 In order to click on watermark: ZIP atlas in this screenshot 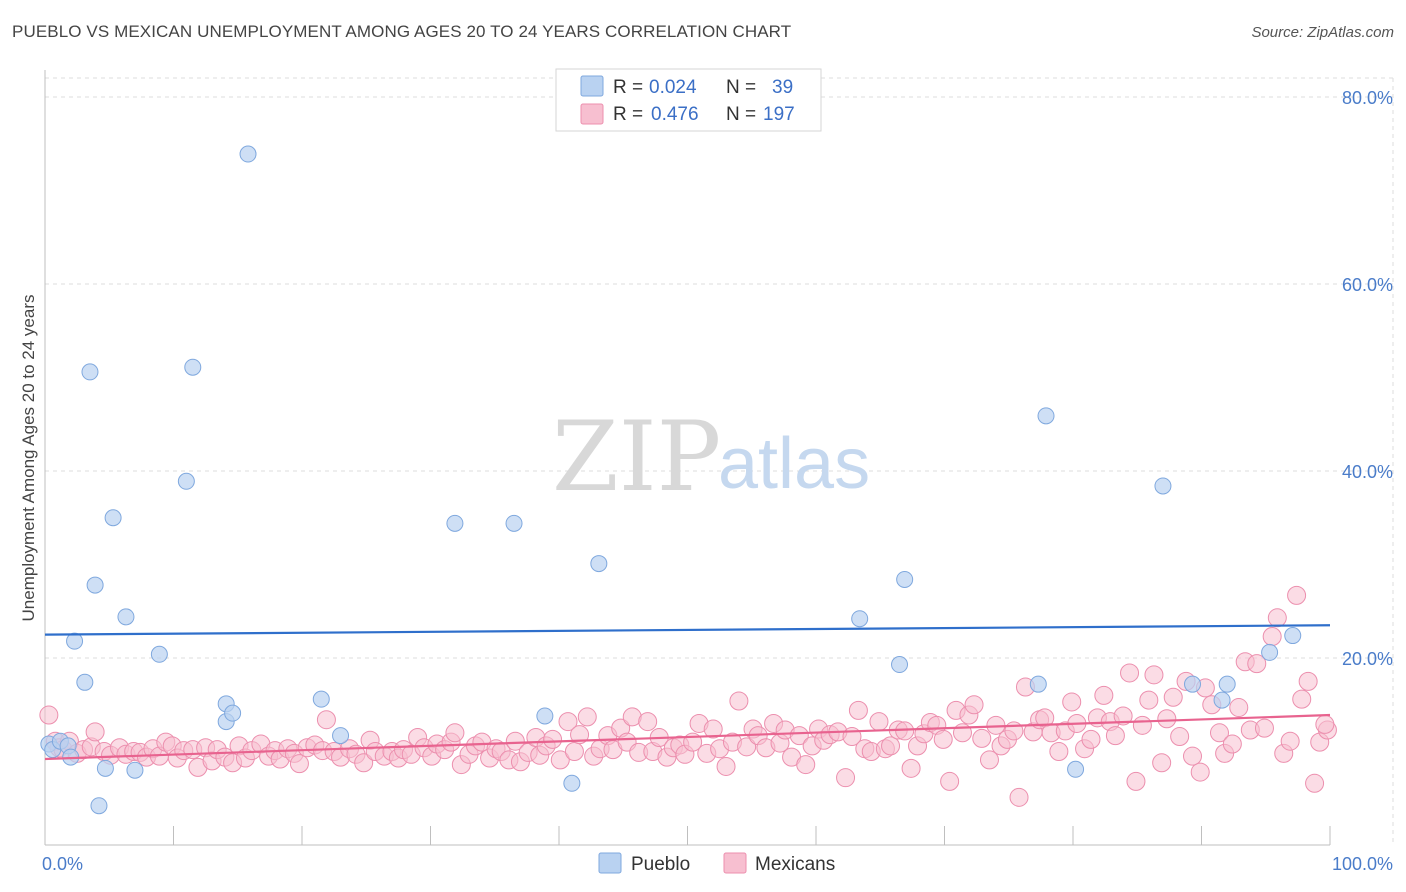, I will do `click(711, 457)`.